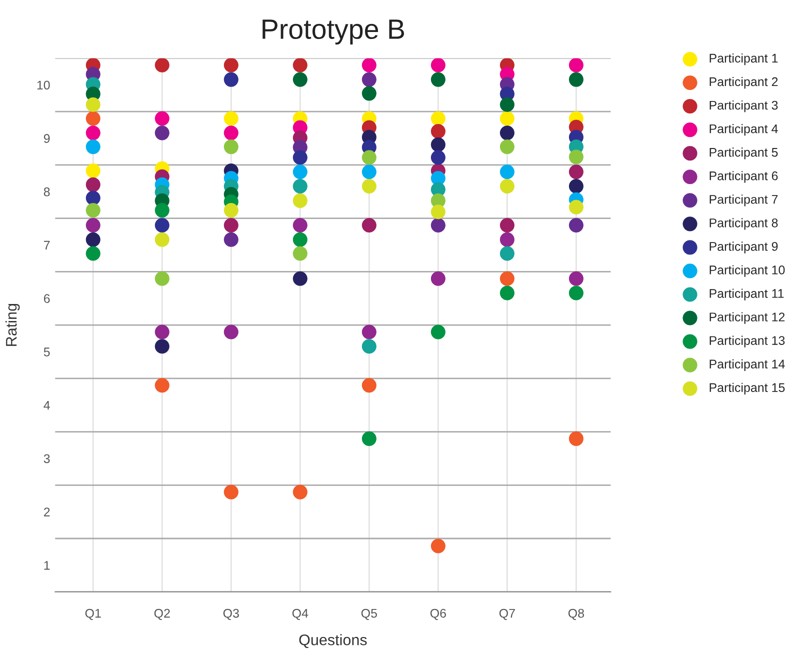  Describe the element at coordinates (747, 271) in the screenshot. I see `legend-label: Participant 10` at that location.